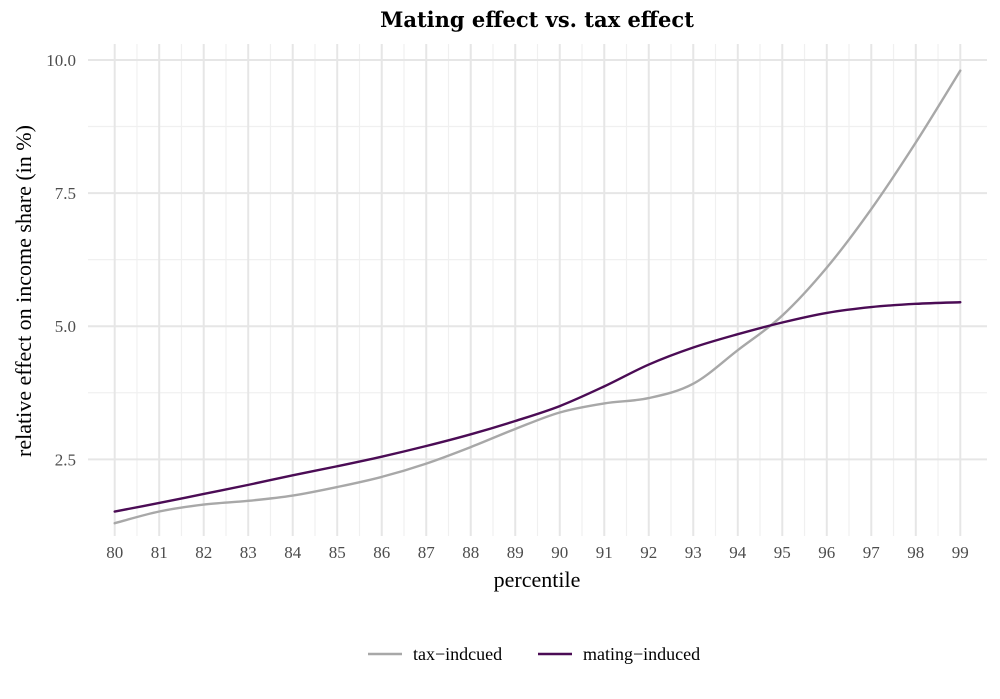 The height and width of the screenshot is (699, 1000). I want to click on x-tick-label: 87, so click(427, 552).